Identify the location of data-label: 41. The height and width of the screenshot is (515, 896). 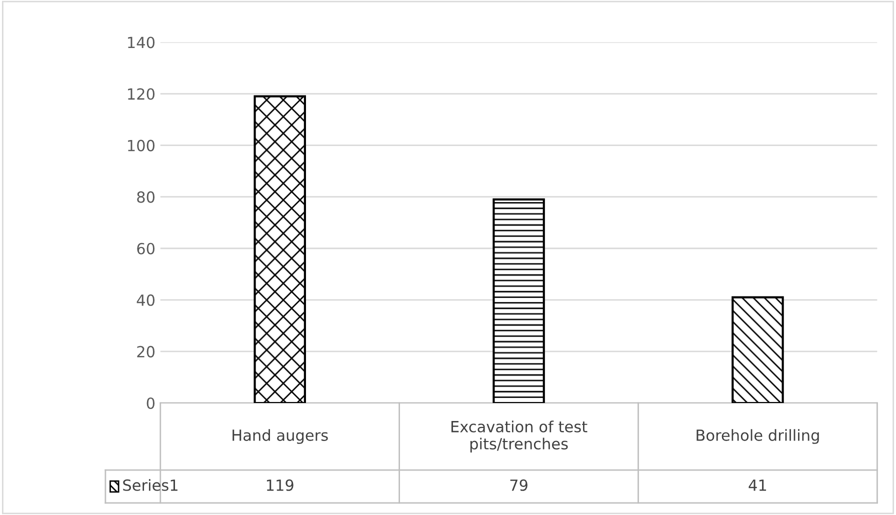
(757, 485).